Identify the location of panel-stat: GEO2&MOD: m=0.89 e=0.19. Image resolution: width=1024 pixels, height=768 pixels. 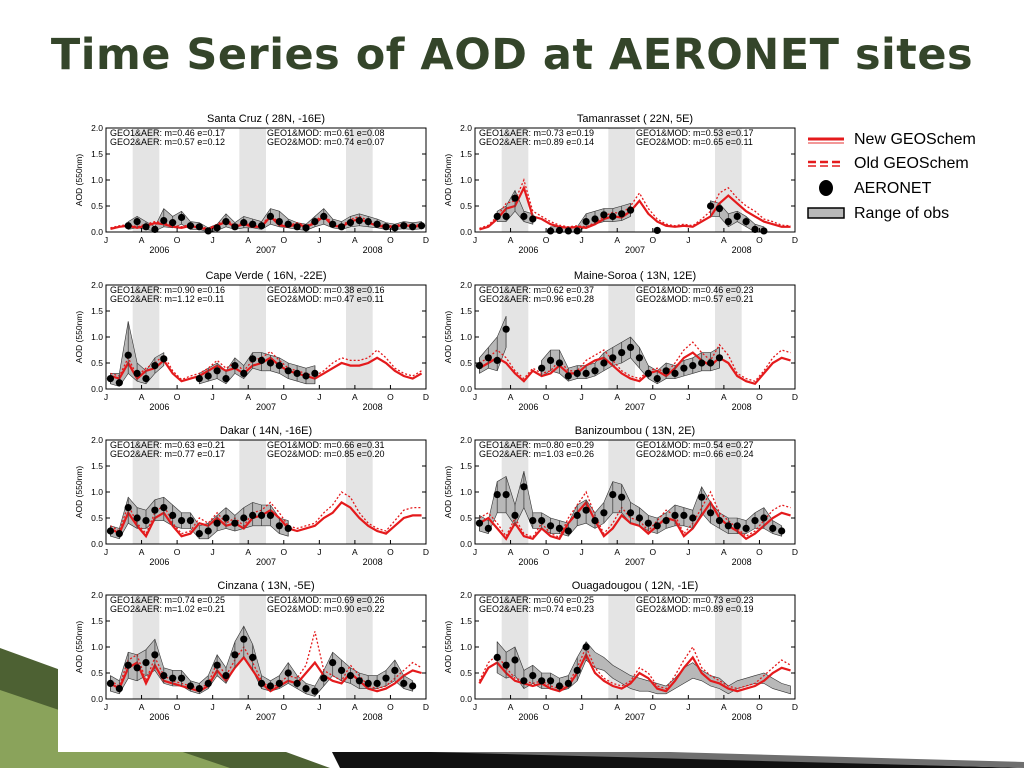
(695, 609).